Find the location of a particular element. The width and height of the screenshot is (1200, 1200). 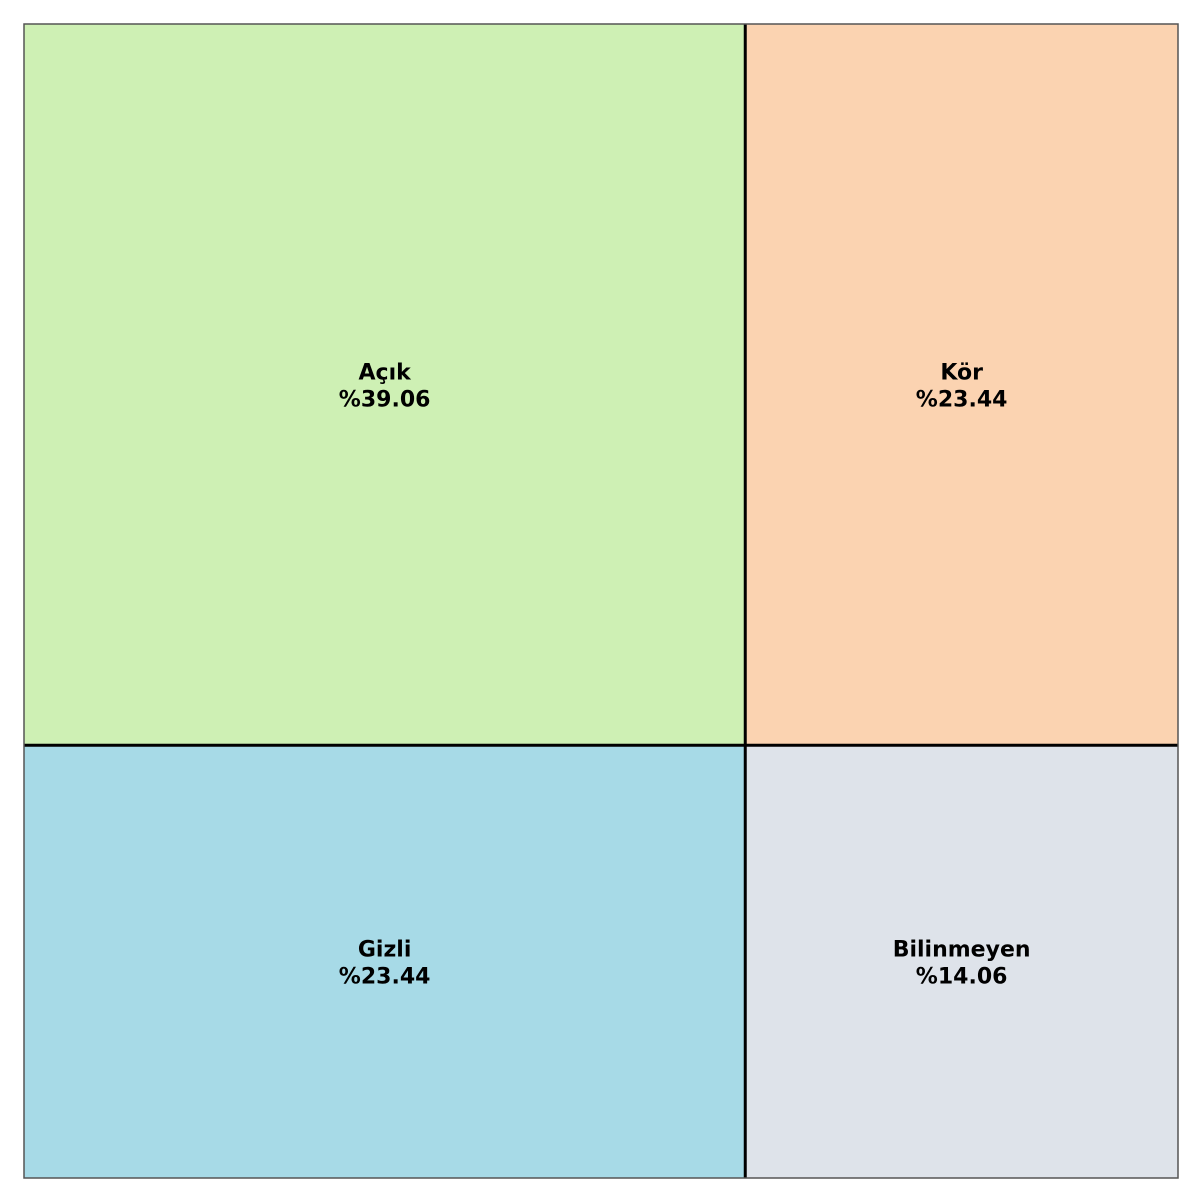

cell-percent-gizli: %23.44 is located at coordinates (385, 977).